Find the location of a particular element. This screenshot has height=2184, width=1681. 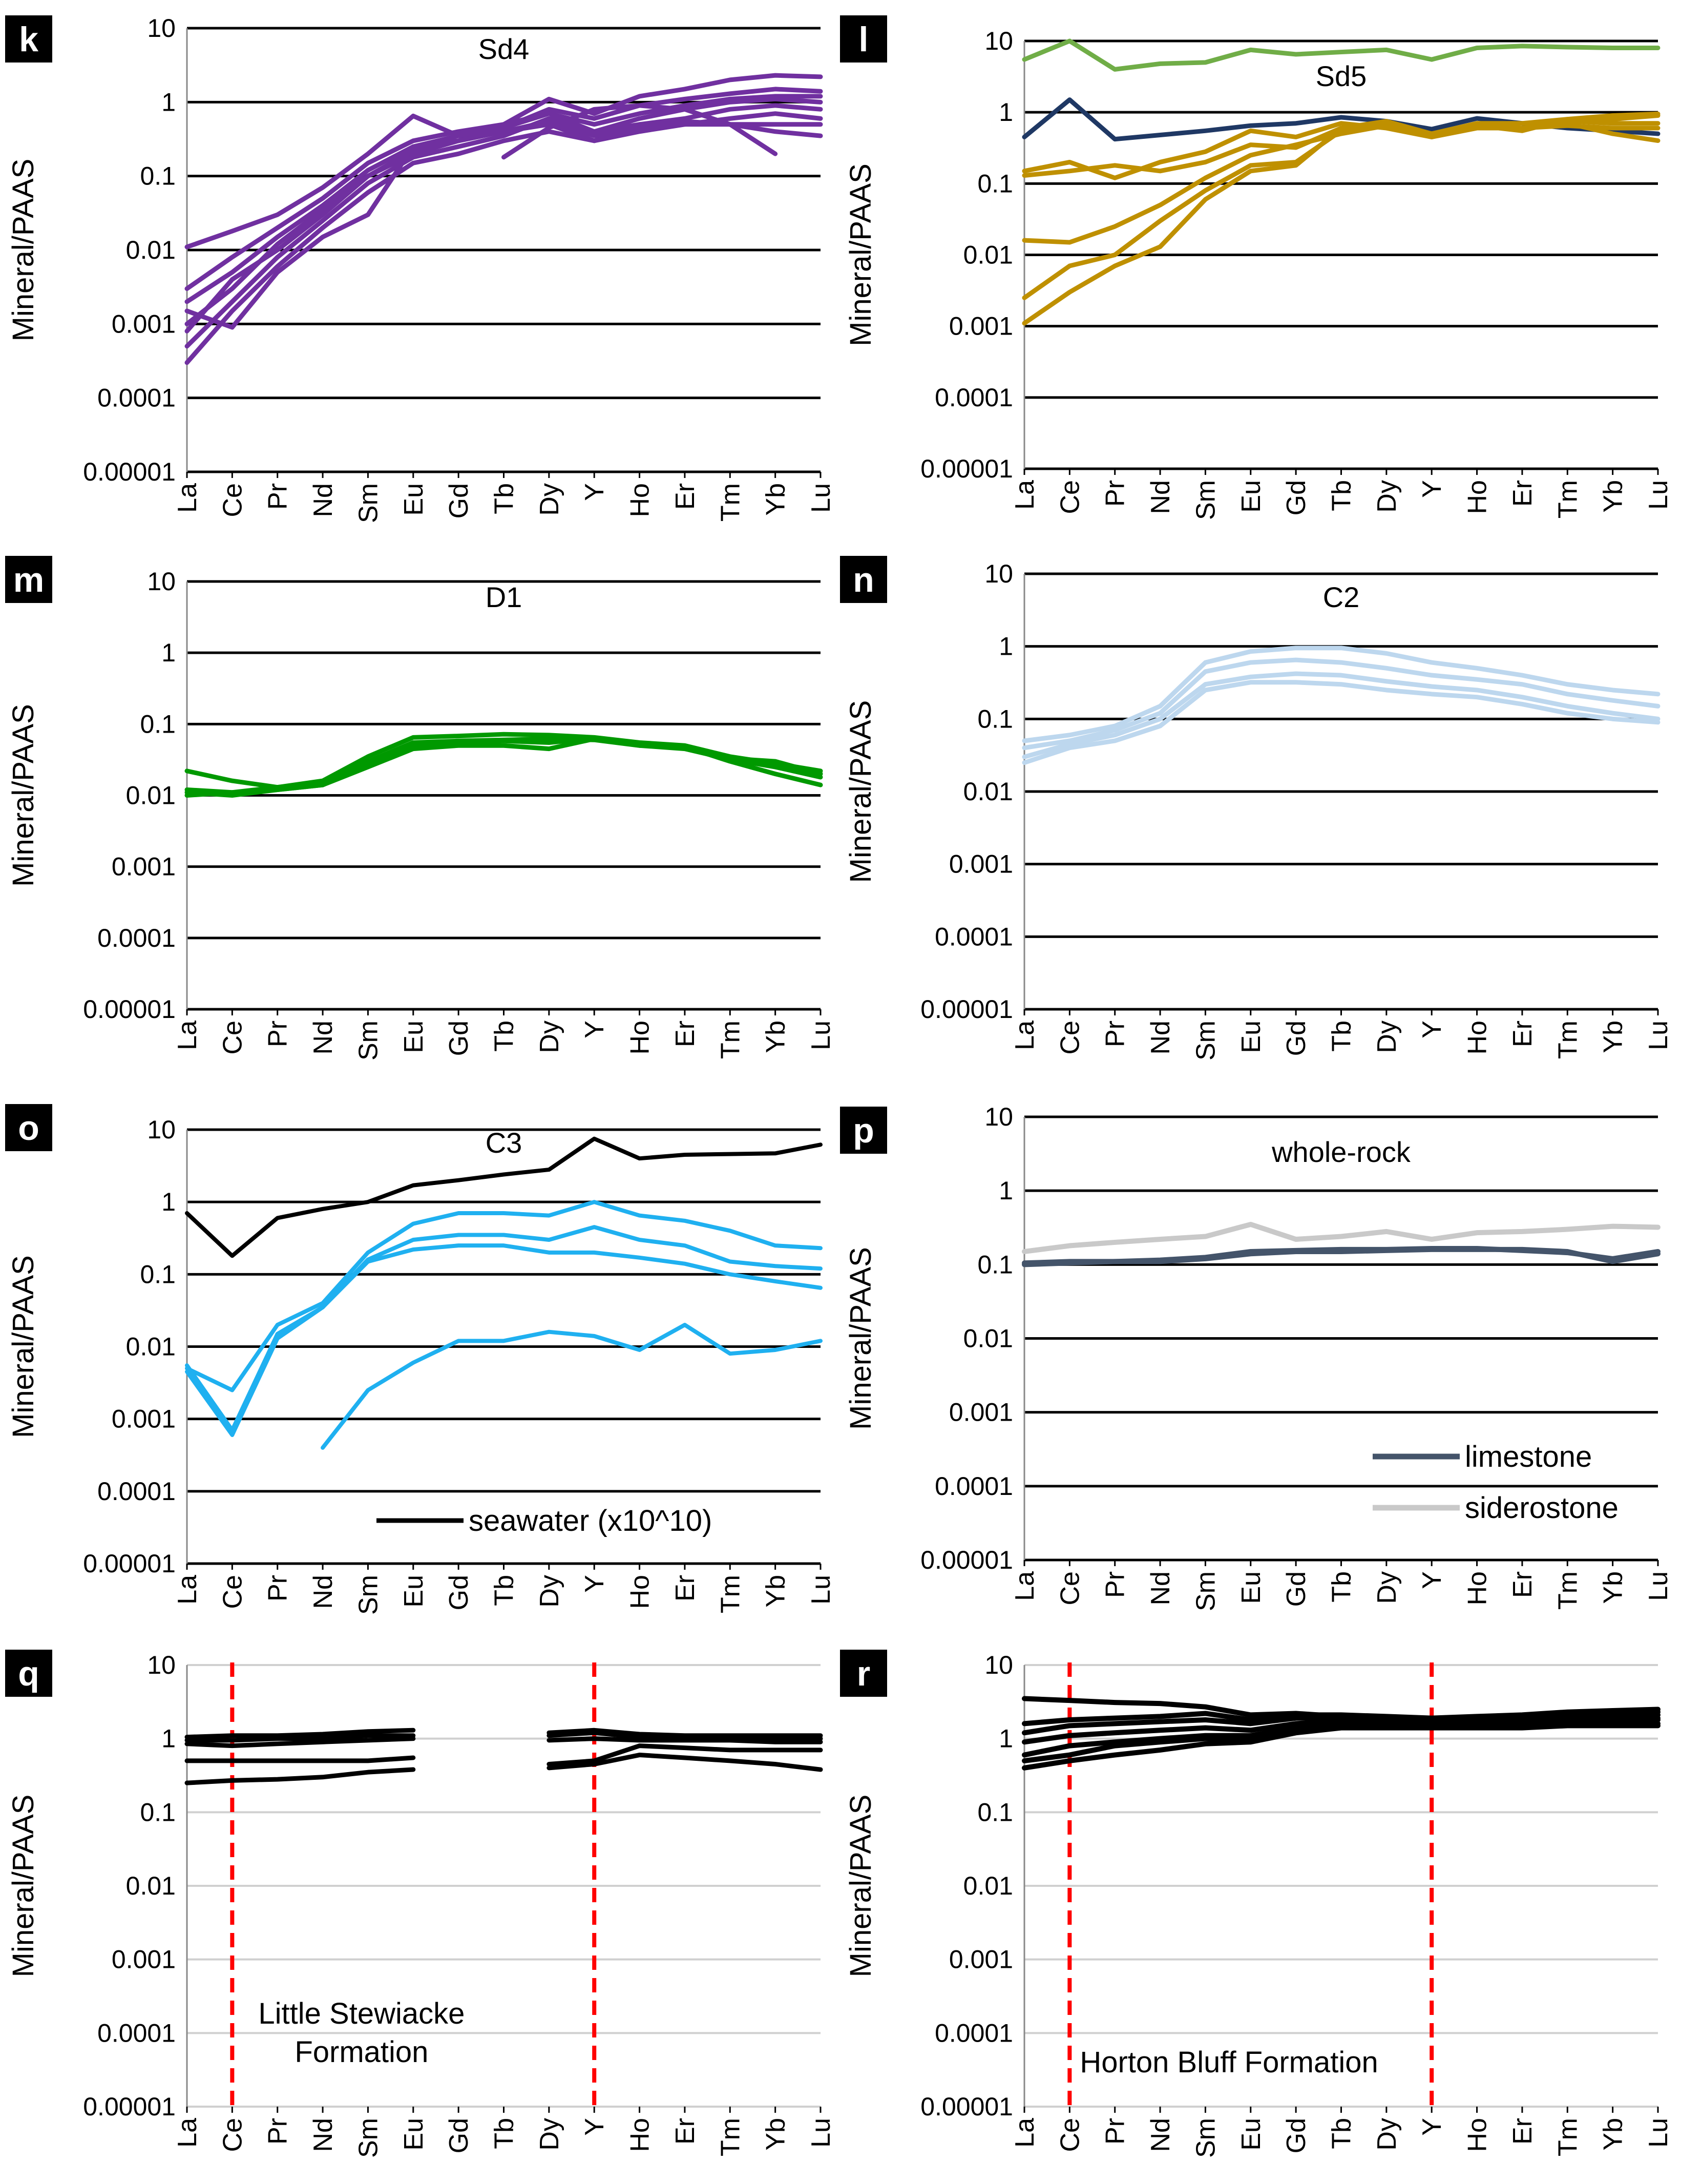

panel-badge-letter: r is located at coordinates (863, 1673).